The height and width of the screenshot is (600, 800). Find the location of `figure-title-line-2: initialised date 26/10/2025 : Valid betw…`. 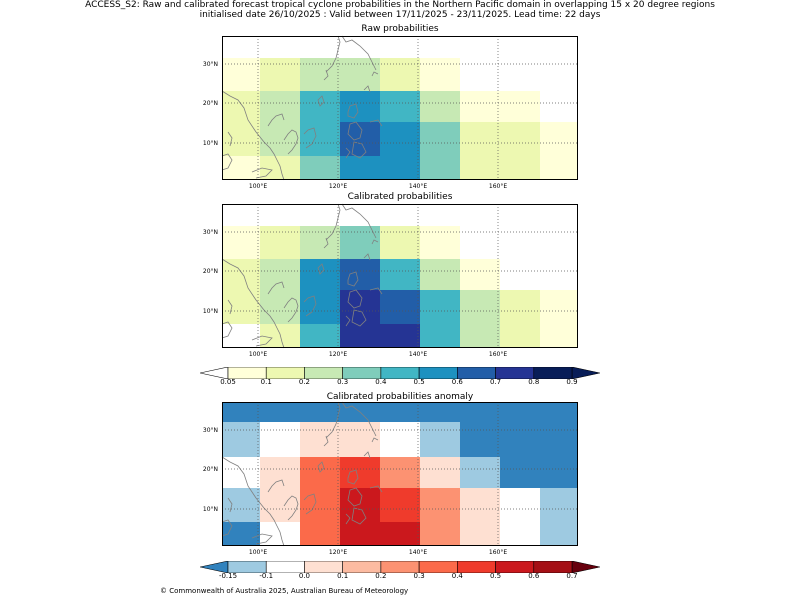

figure-title-line-2: initialised date 26/10/2025 : Valid betw… is located at coordinates (400, 15).